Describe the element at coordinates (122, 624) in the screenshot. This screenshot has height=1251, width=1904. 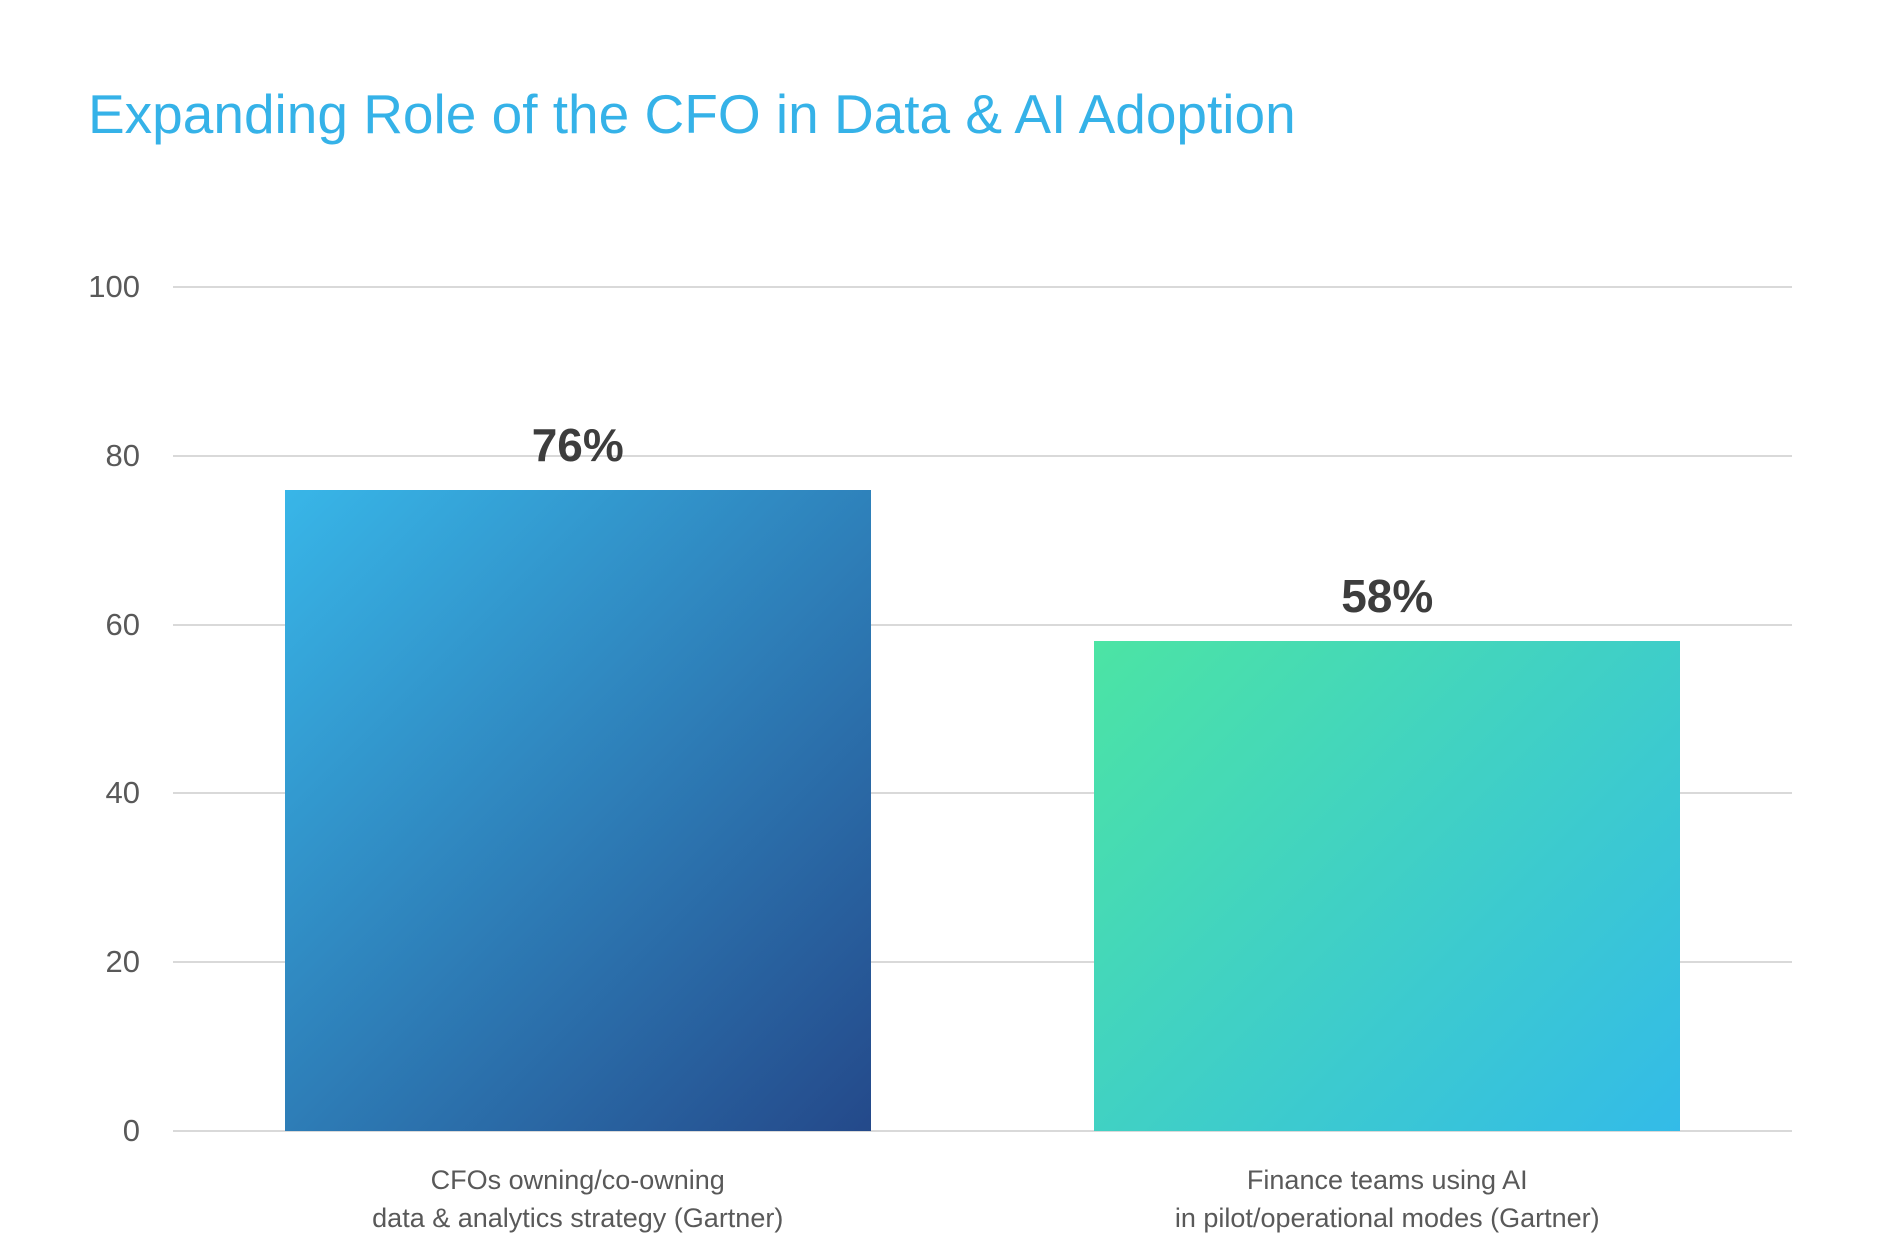
I see `y-tick-label: 60` at that location.